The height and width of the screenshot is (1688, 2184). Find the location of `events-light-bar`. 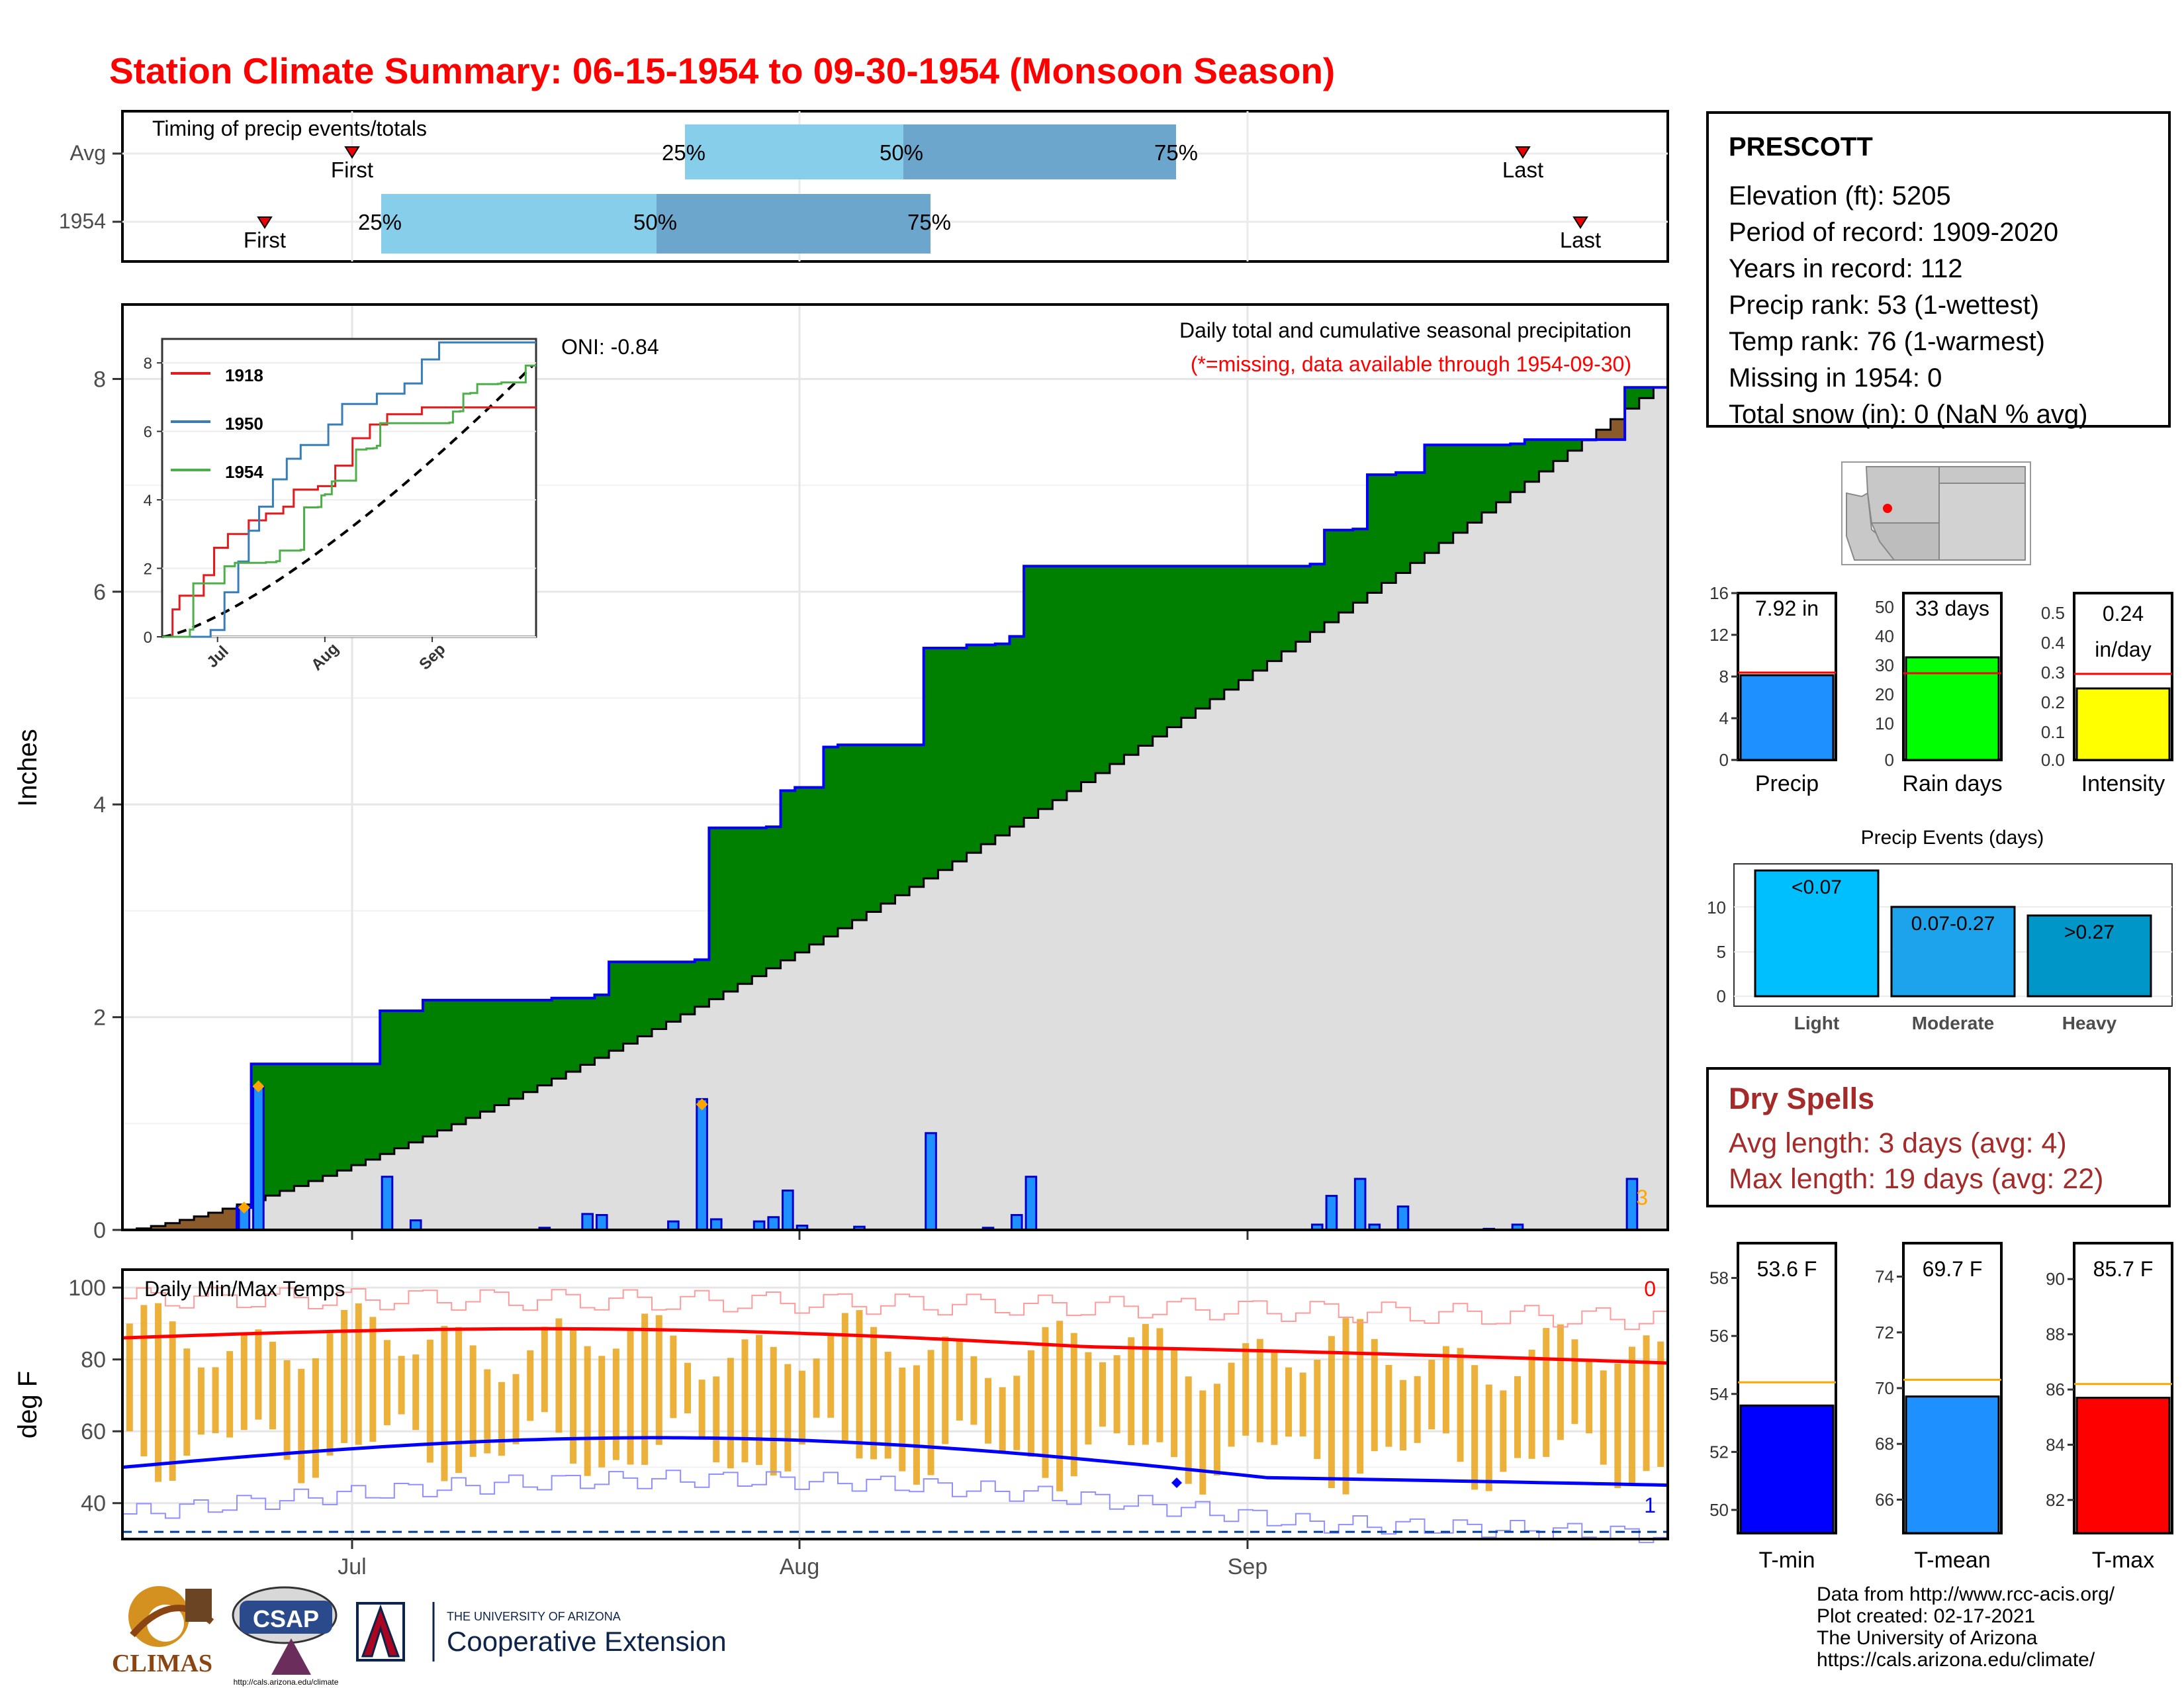

events-light-bar is located at coordinates (1817, 933).